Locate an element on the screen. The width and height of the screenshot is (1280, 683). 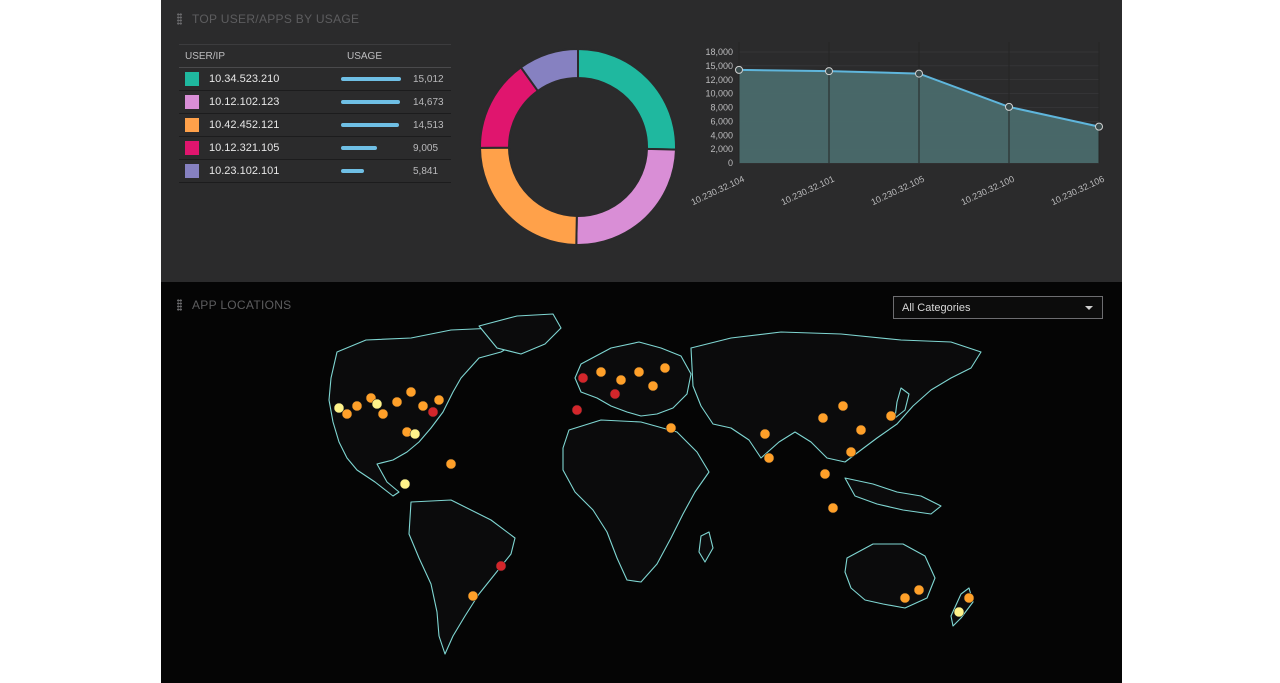
usage-table-header: USER/IP USAGE is located at coordinates (315, 56).